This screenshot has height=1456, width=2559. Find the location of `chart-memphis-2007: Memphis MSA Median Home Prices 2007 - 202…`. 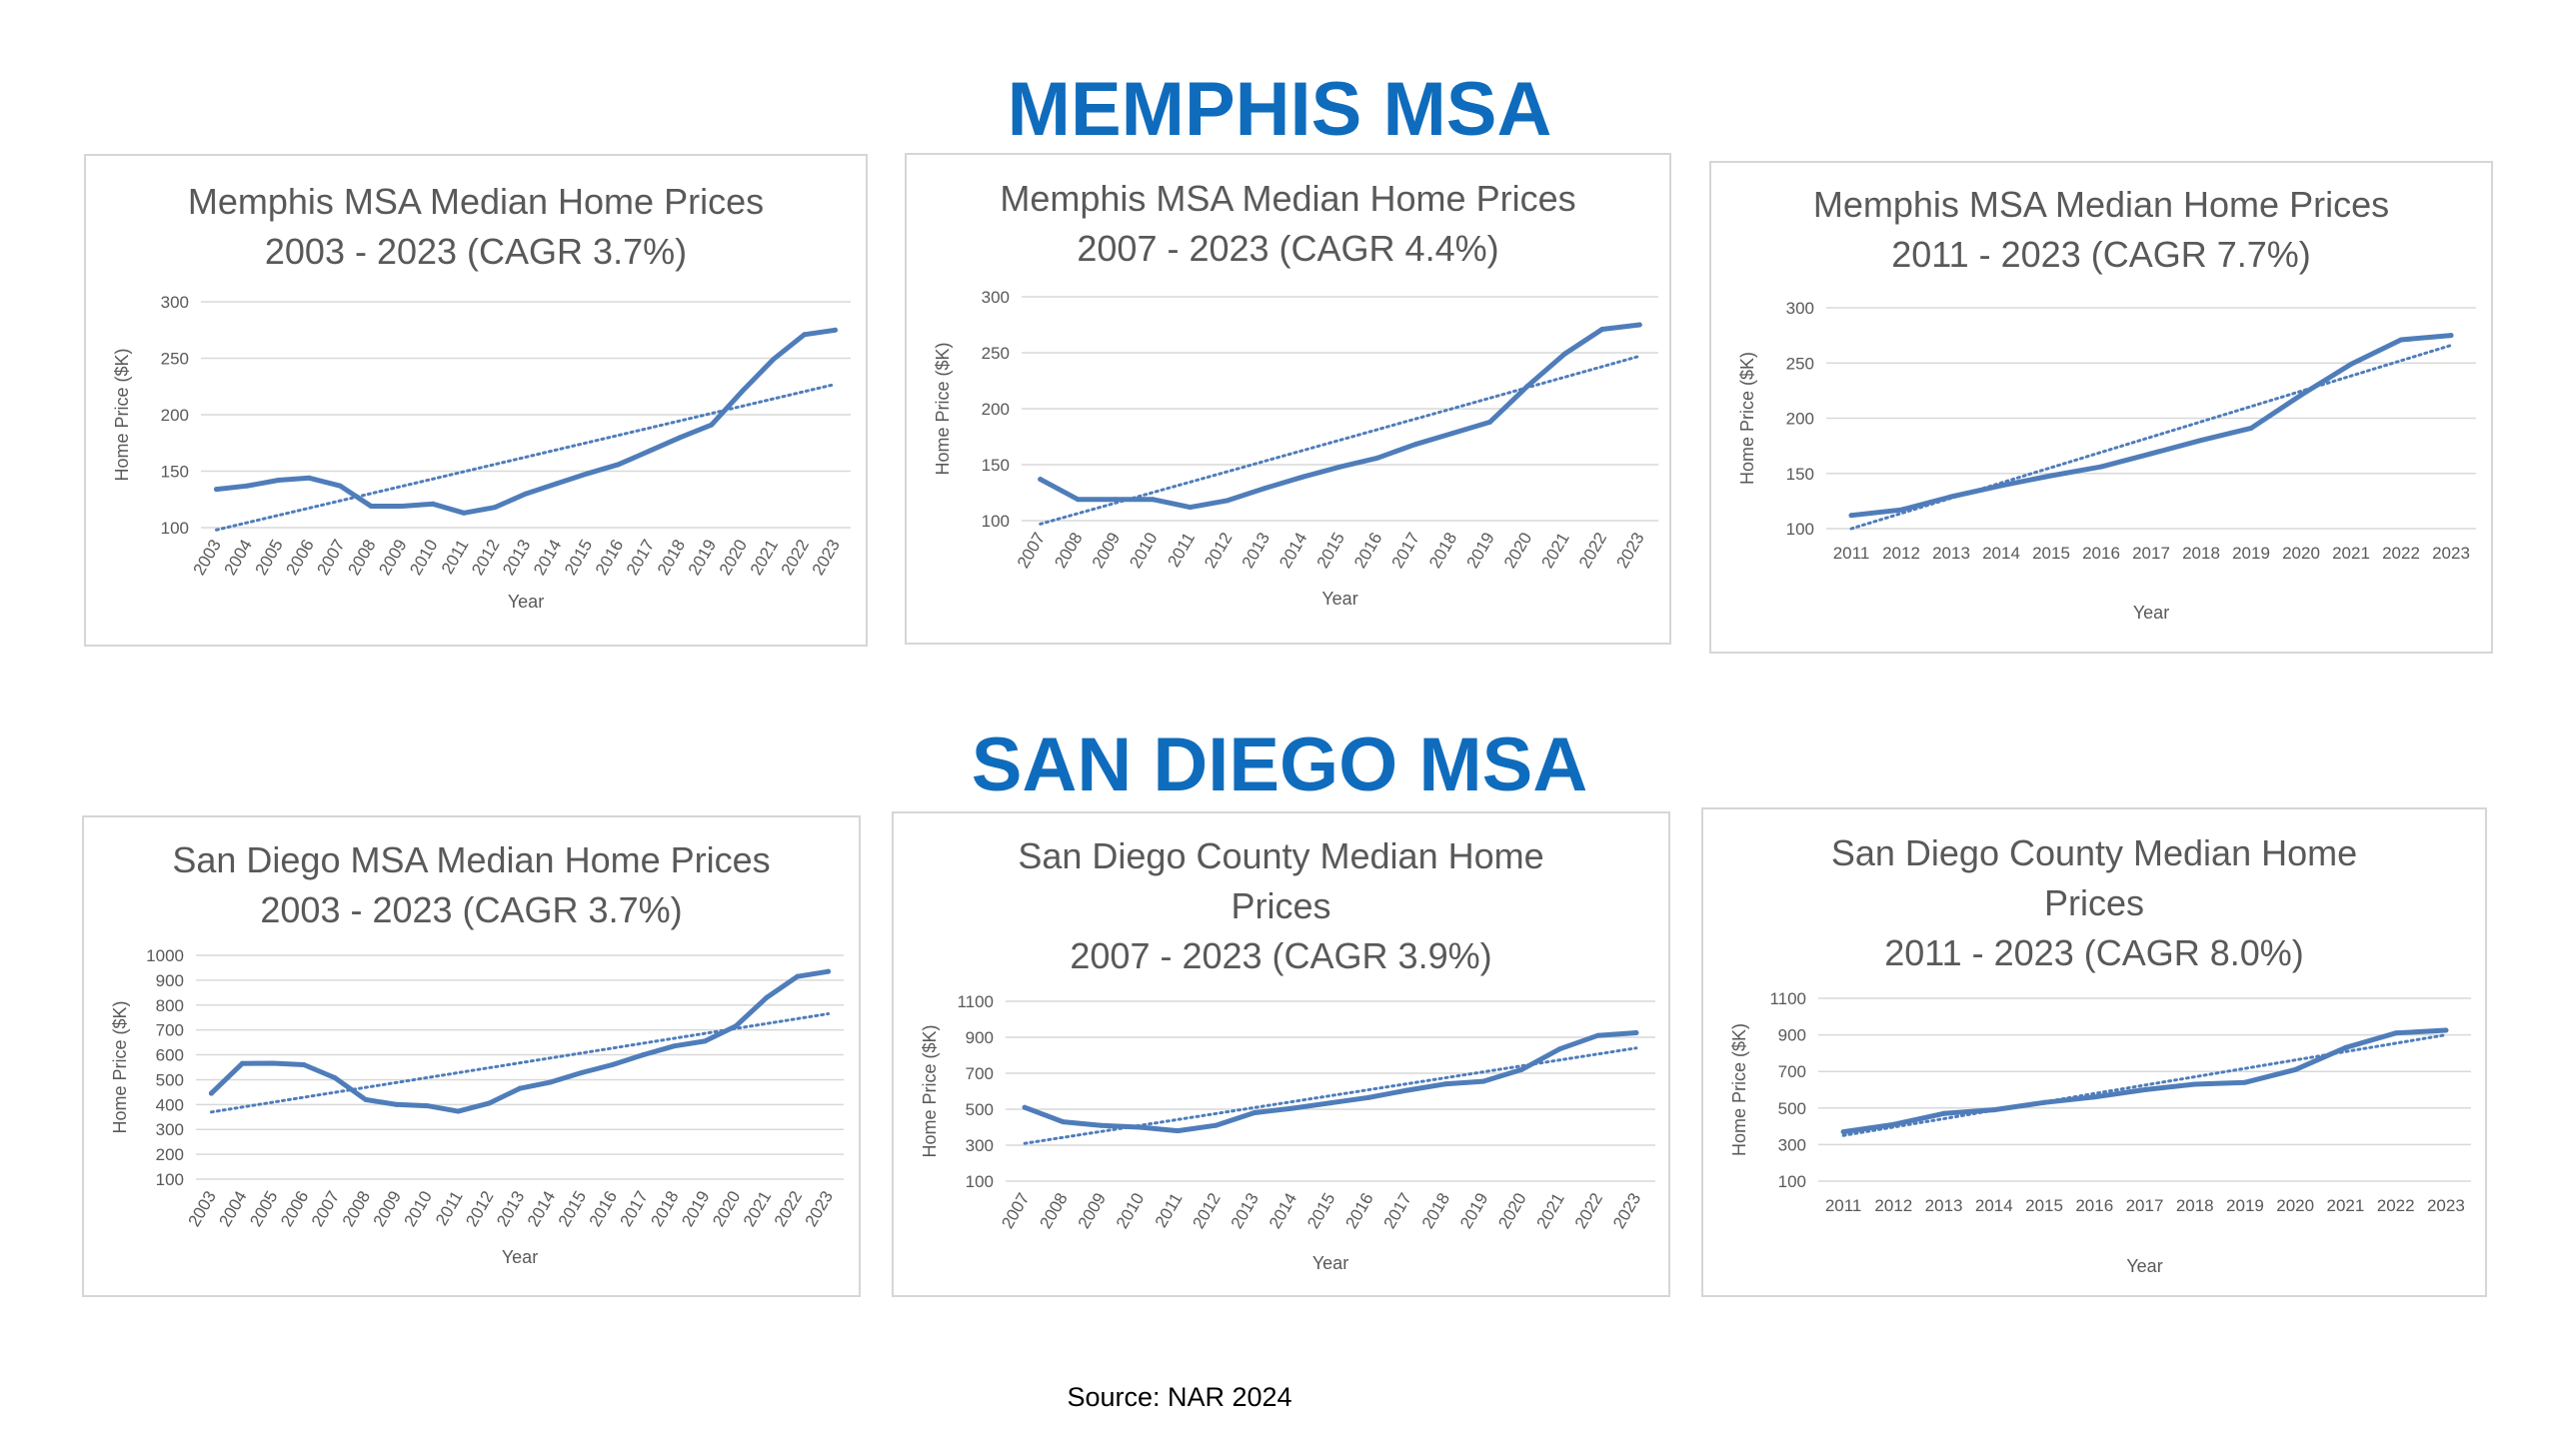

chart-memphis-2007: Memphis MSA Median Home Prices 2007 - 202… is located at coordinates (1295, 393).